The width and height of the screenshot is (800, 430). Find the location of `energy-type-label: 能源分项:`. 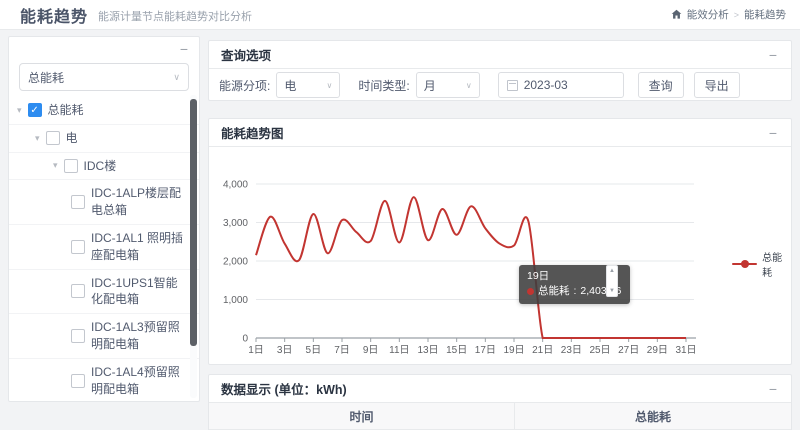

energy-type-label: 能源分项: is located at coordinates (245, 85).